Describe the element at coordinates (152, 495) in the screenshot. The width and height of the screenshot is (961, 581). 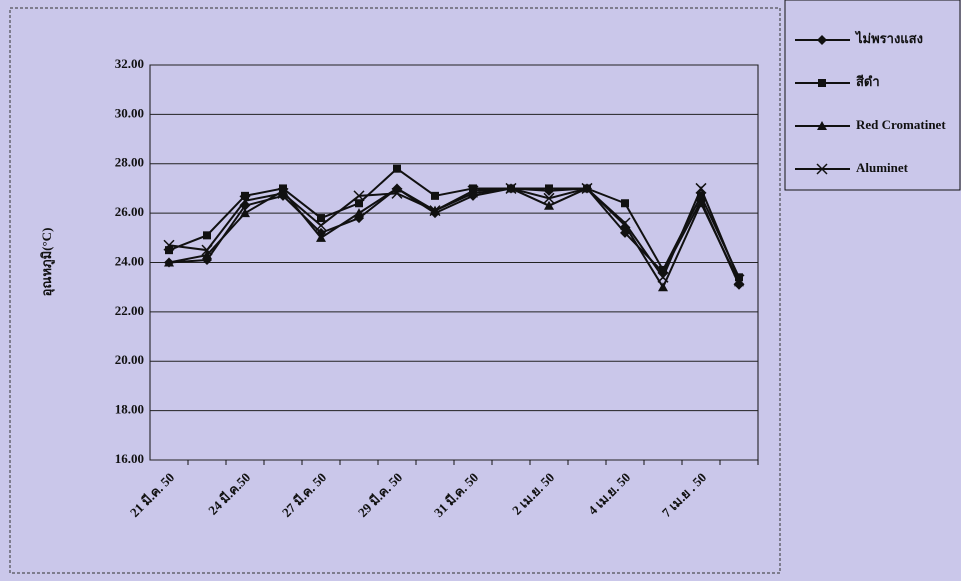
I see `x-tick-label: 21 มี.ค. 50` at that location.